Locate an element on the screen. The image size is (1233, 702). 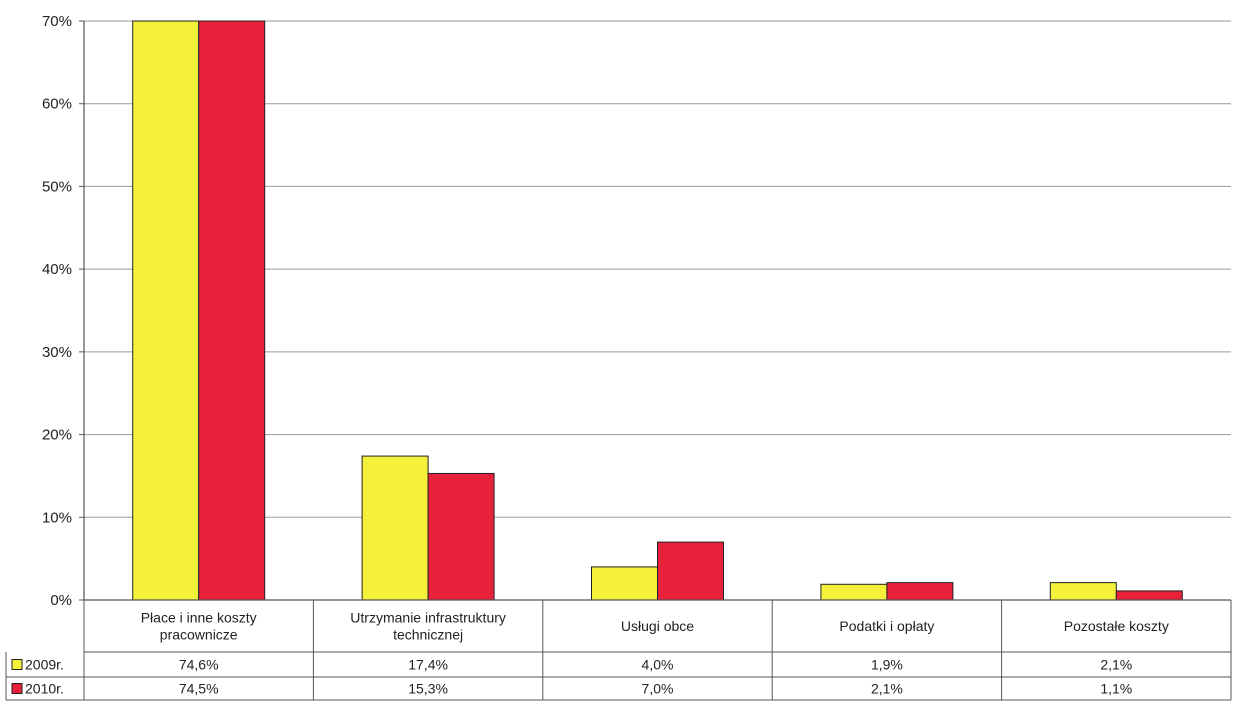
category-label: technicznej is located at coordinates (428, 635).